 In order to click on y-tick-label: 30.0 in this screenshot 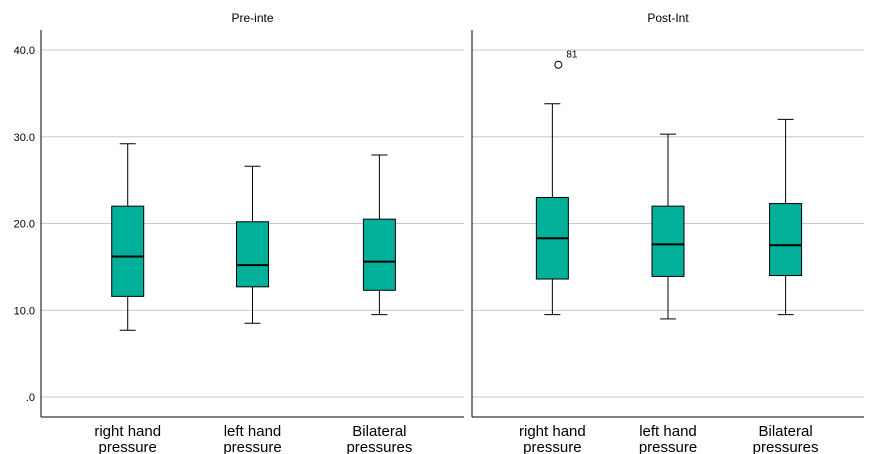, I will do `click(24, 138)`.